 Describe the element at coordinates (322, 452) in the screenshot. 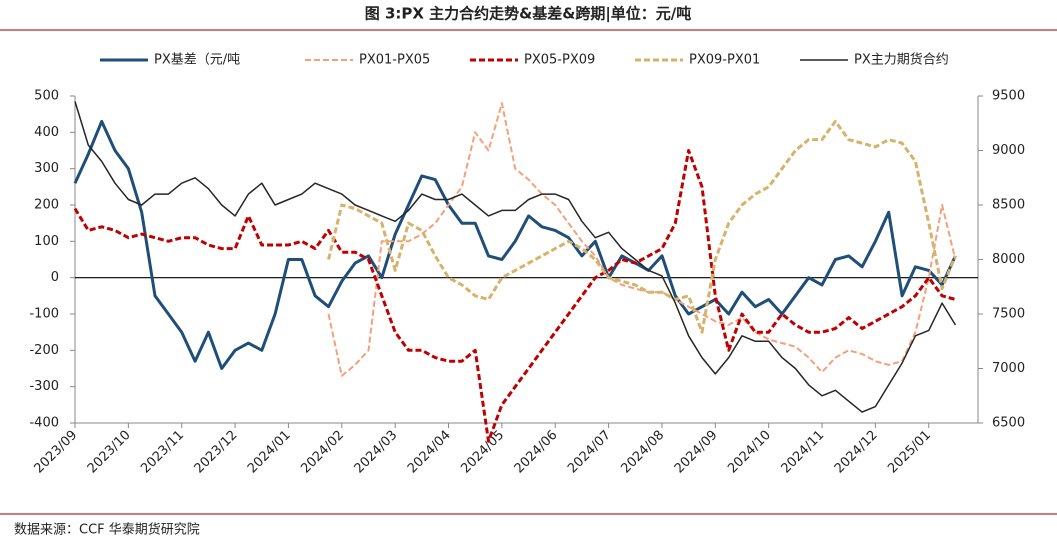

I see `x-tick-label: 2024/02` at that location.